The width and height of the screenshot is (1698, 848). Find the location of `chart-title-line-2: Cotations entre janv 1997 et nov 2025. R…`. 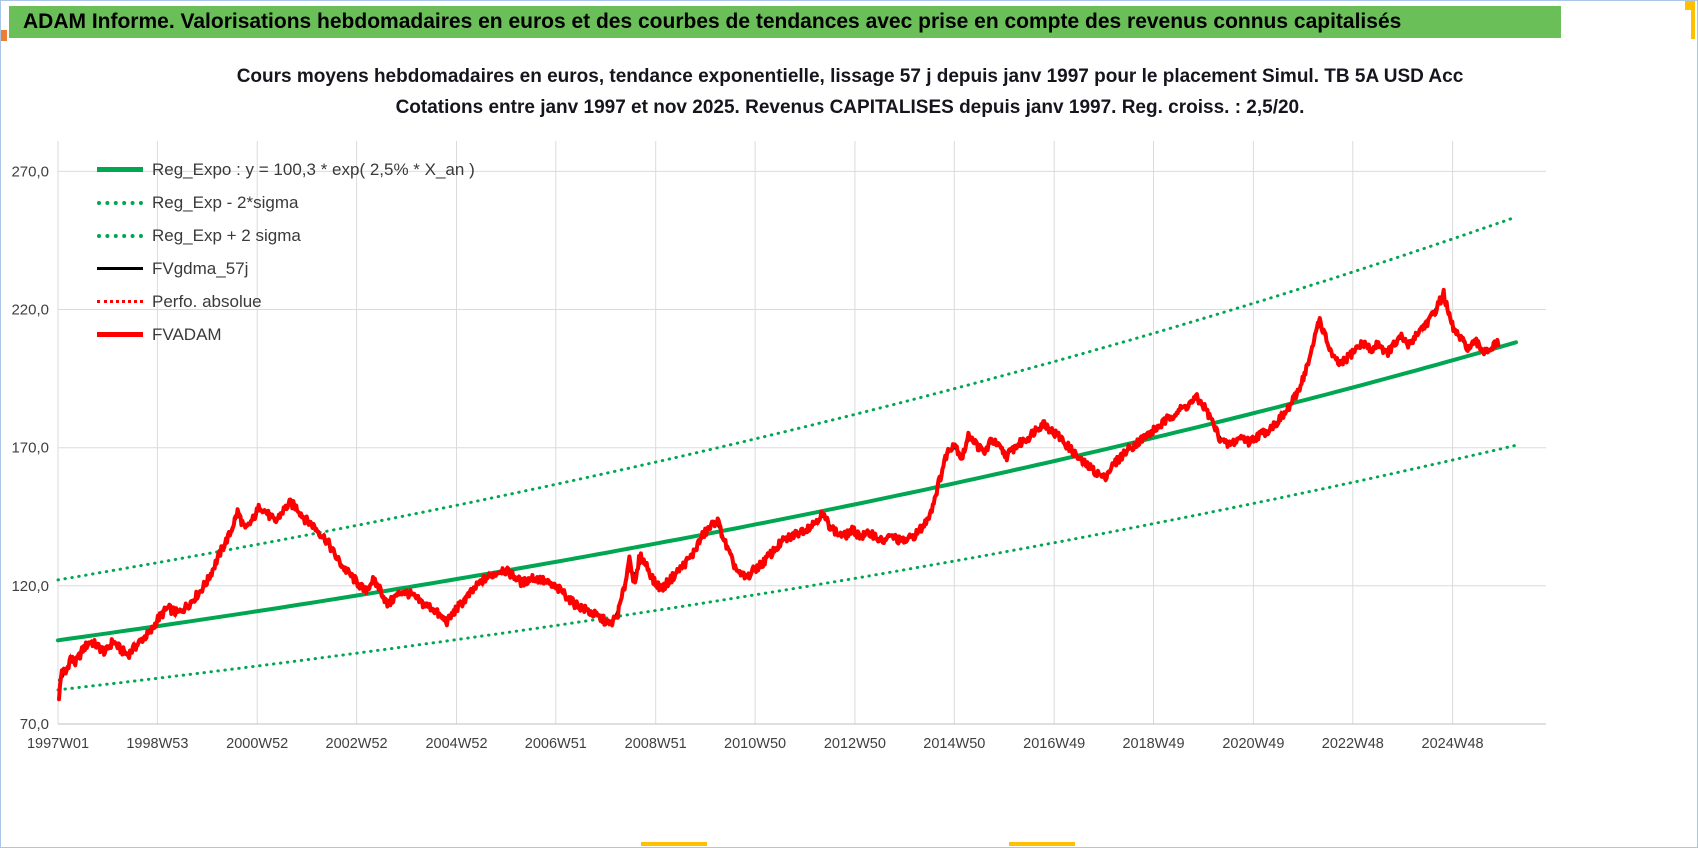

chart-title-line-2: Cotations entre janv 1997 et nov 2025. R… is located at coordinates (850, 107).